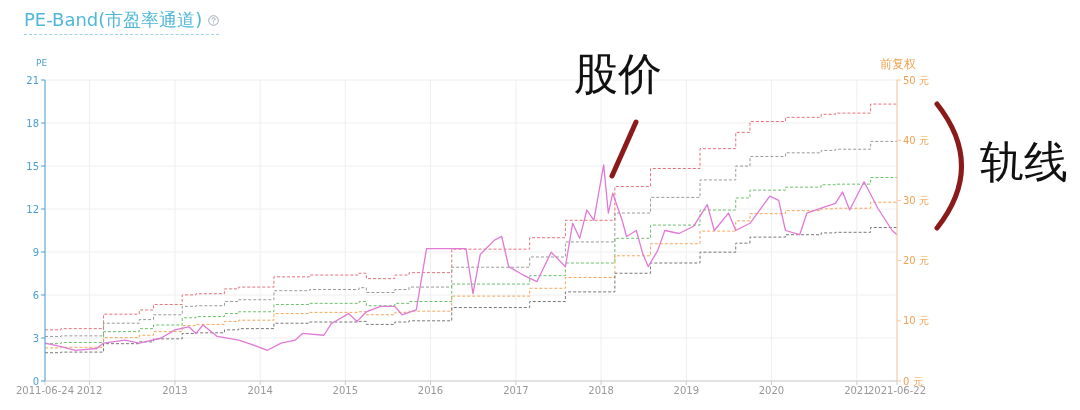 Image resolution: width=1080 pixels, height=410 pixels. I want to click on x-tick-label: 2011-06-24, so click(45, 391).